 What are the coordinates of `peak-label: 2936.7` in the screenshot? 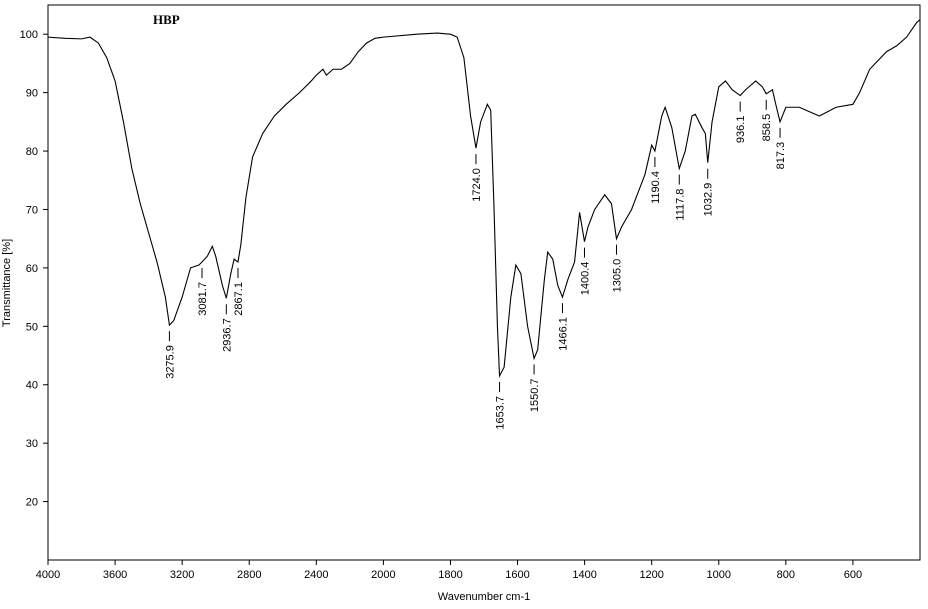 It's located at (227, 335).